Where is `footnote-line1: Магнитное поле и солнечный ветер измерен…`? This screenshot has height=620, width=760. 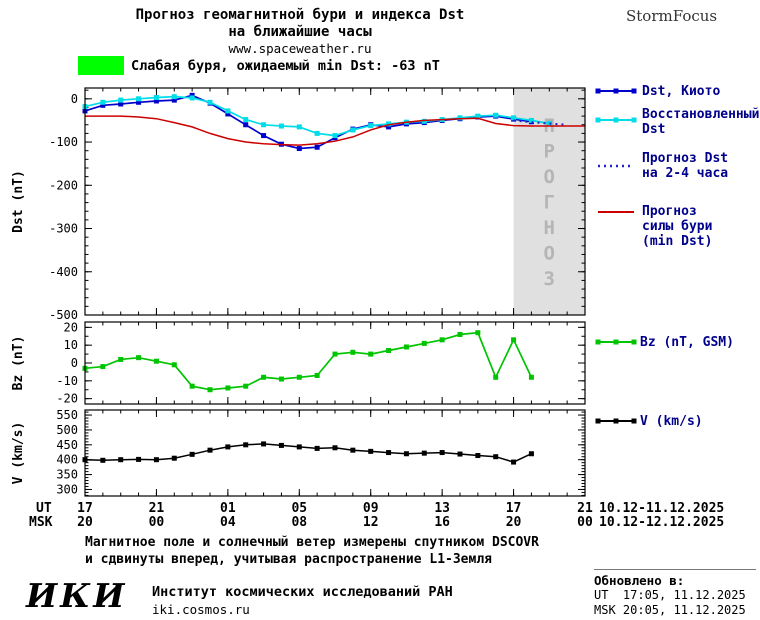
footnote-line1: Магнитное поле и солнечный ветер измерен… is located at coordinates (312, 542).